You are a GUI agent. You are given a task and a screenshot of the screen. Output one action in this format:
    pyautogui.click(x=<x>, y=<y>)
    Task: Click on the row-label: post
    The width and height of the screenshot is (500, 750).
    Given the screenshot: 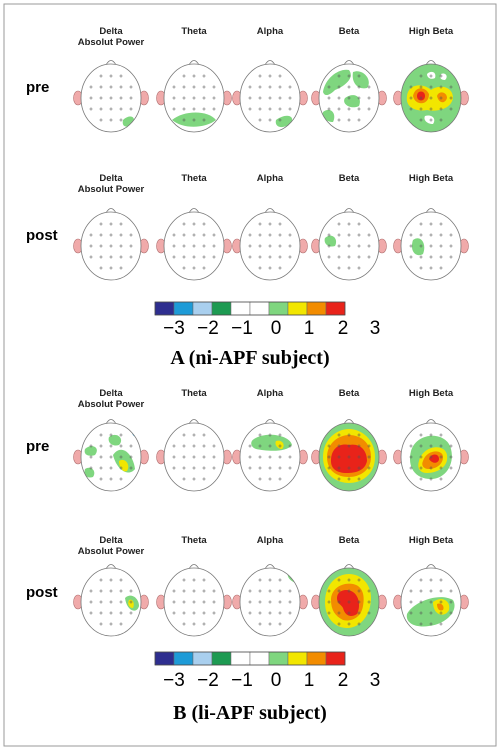 What is the action you would take?
    pyautogui.click(x=42, y=235)
    